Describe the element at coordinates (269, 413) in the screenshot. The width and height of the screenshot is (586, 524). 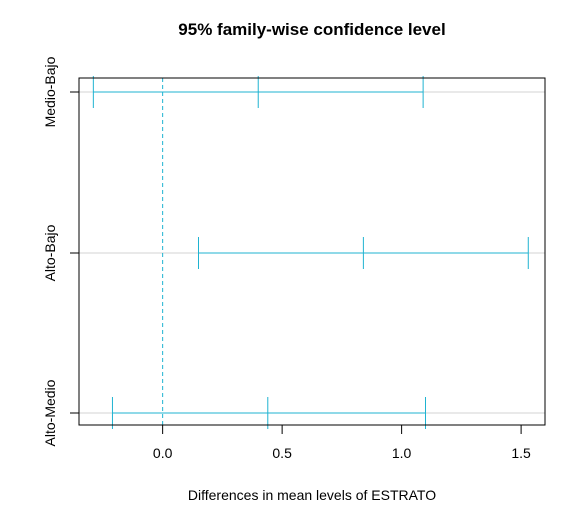
I see `interval-alto-medio` at that location.